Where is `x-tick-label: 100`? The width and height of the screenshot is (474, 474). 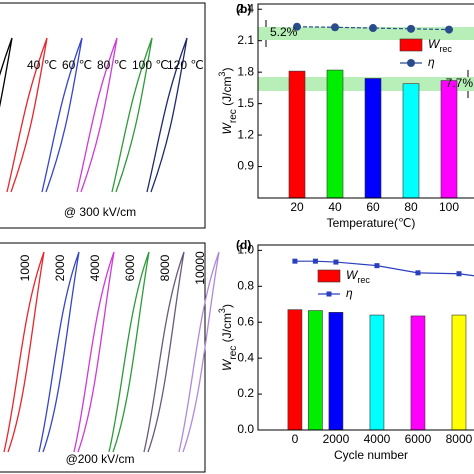
x-tick-label: 100 is located at coordinates (449, 207).